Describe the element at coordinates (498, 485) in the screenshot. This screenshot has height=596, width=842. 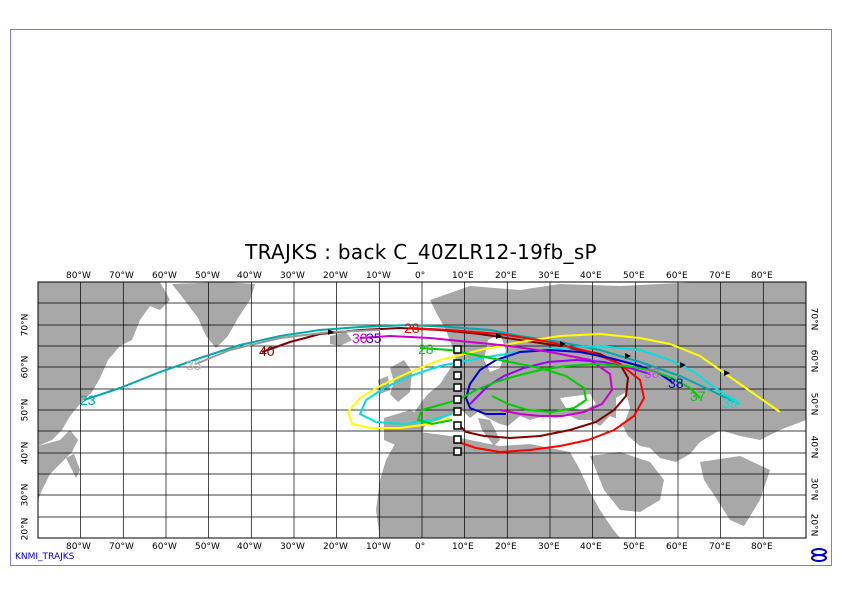
I see `africa-land` at that location.